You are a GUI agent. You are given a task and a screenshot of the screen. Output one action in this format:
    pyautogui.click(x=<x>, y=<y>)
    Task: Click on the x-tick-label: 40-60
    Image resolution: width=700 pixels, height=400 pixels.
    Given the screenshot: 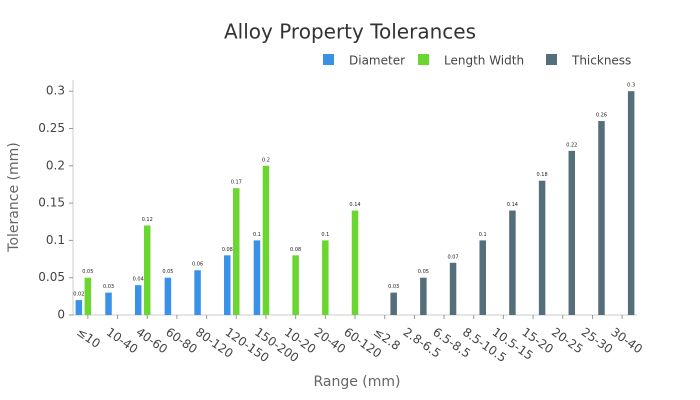 What is the action you would take?
    pyautogui.click(x=151, y=340)
    